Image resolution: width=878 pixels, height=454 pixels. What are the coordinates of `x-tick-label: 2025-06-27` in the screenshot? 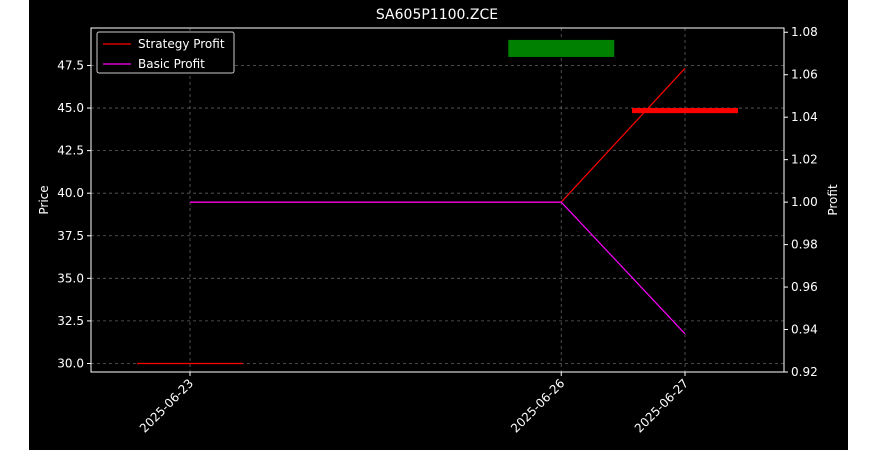 It's located at (661, 405).